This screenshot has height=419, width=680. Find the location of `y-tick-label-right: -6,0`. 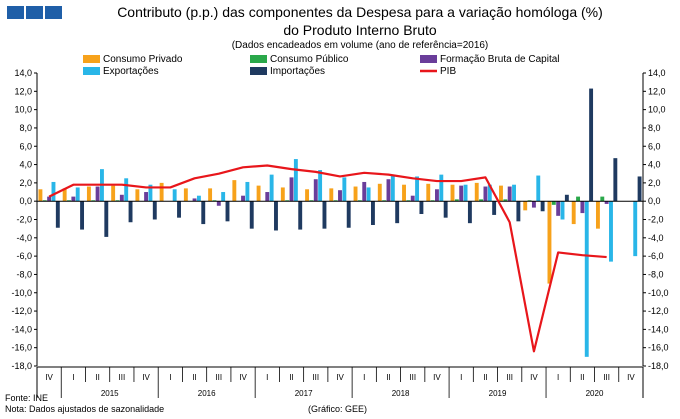

y-tick-label-right: -6,0 is located at coordinates (656, 256).